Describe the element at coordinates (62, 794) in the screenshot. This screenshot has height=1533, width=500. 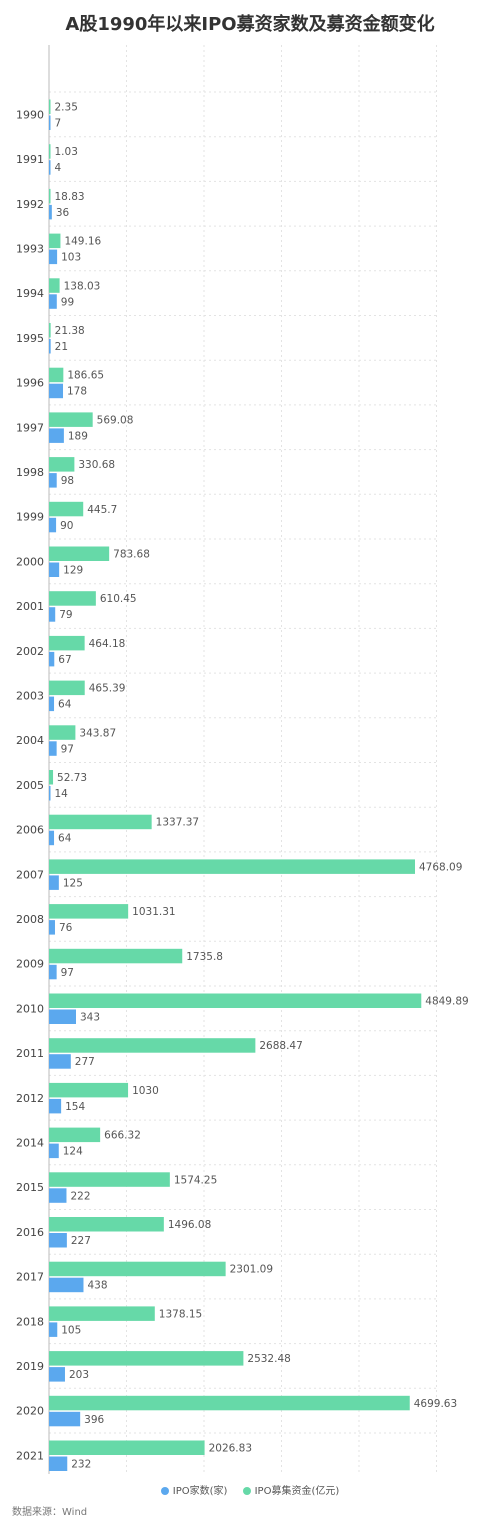
I see `data-label-count: 14` at that location.